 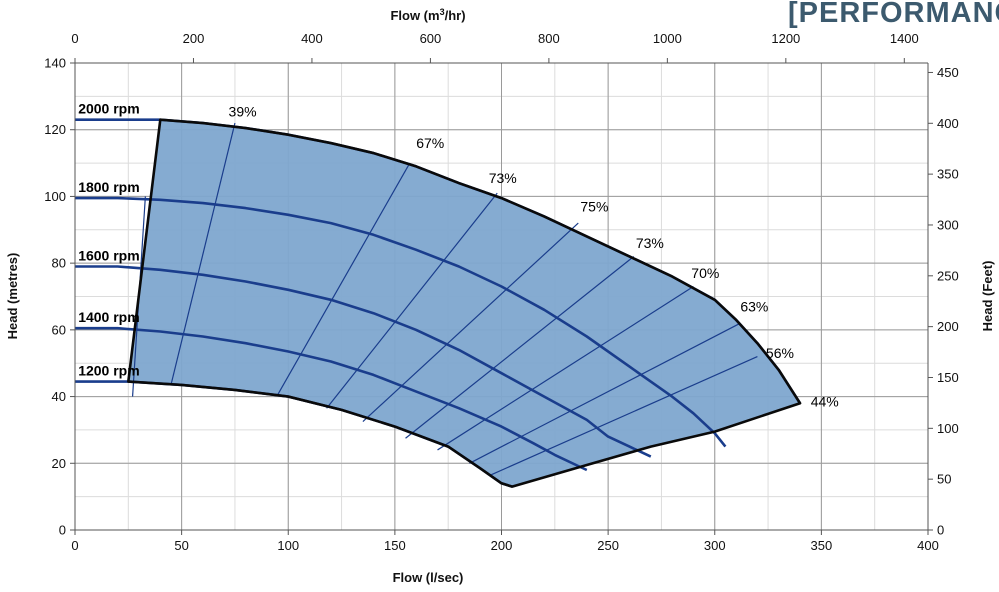 I want to click on efficiency-label: 70%, so click(x=705, y=273).